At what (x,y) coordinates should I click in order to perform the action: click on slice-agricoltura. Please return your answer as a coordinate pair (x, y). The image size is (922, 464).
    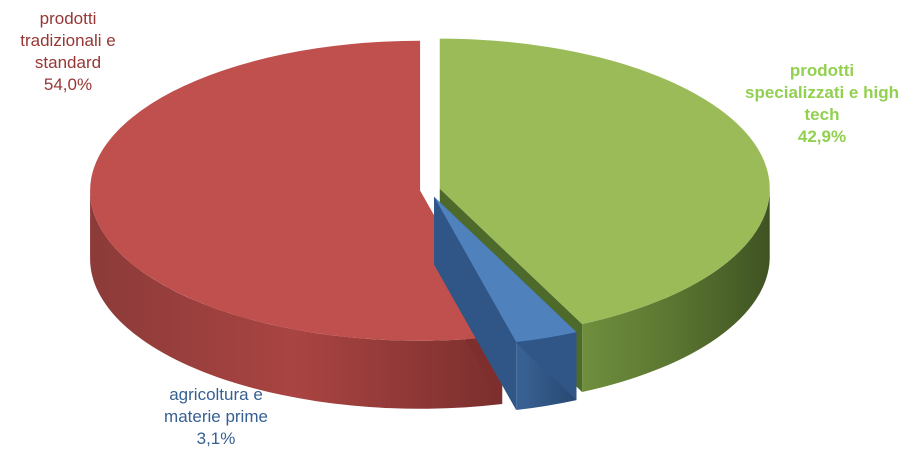
    Looking at the image, I should click on (505, 269).